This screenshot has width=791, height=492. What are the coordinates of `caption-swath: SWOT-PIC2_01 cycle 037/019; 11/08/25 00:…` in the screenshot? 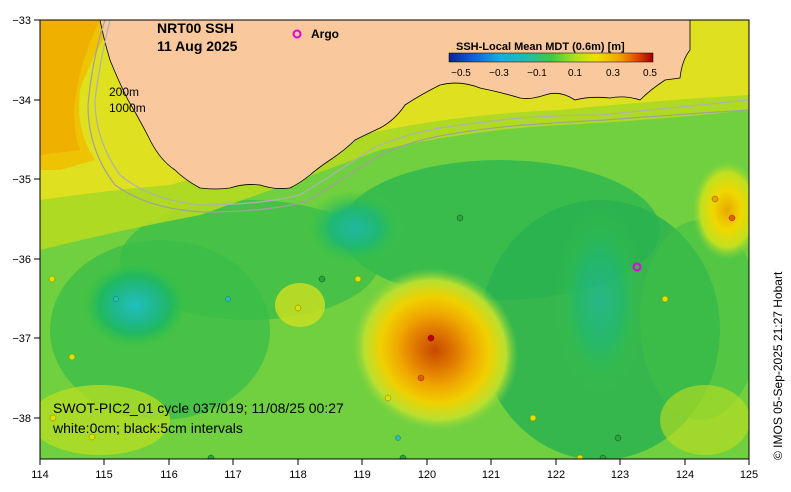 It's located at (198, 408).